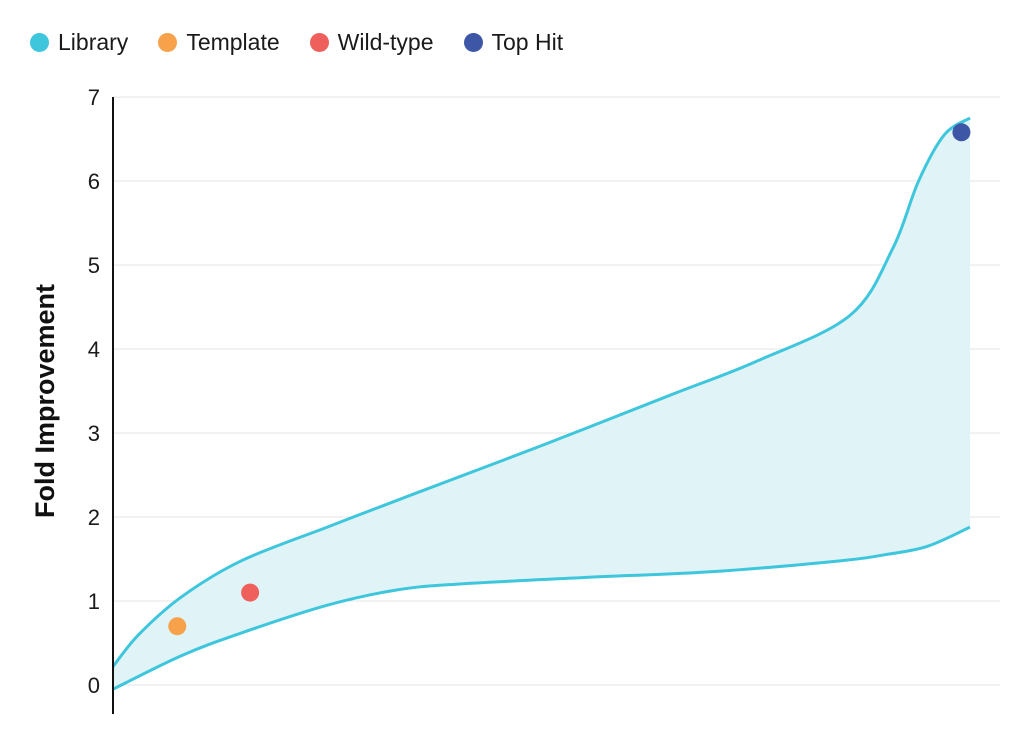  I want to click on legend-swatch-library, so click(39, 42).